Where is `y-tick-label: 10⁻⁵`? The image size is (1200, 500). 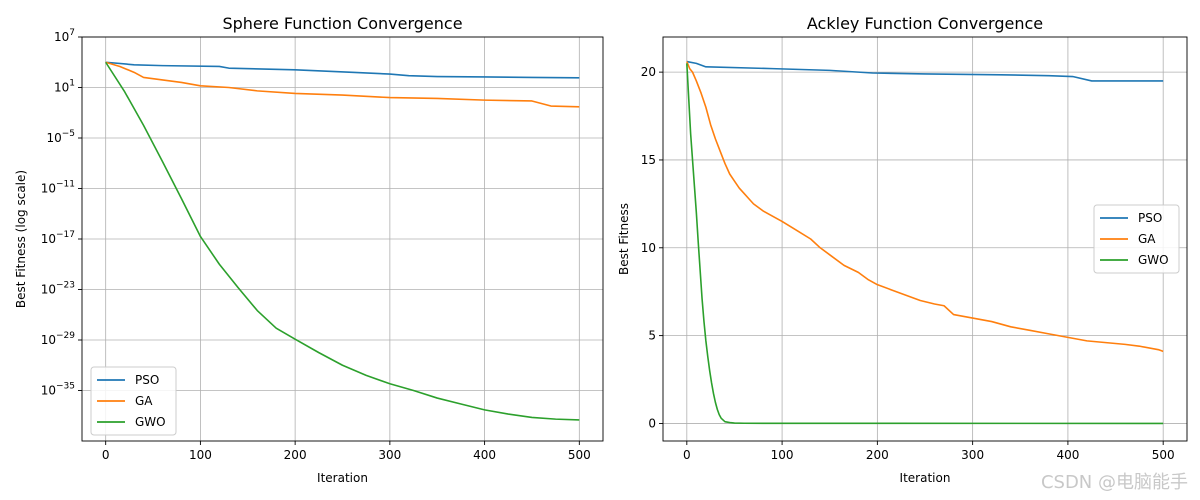
y-tick-label: 10⁻⁵ is located at coordinates (60, 137).